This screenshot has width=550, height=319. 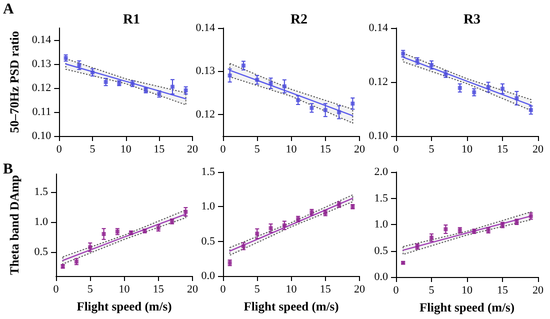 I want to click on y-axis-title: 50–70Hz PSD ratio, so click(x=15, y=82).